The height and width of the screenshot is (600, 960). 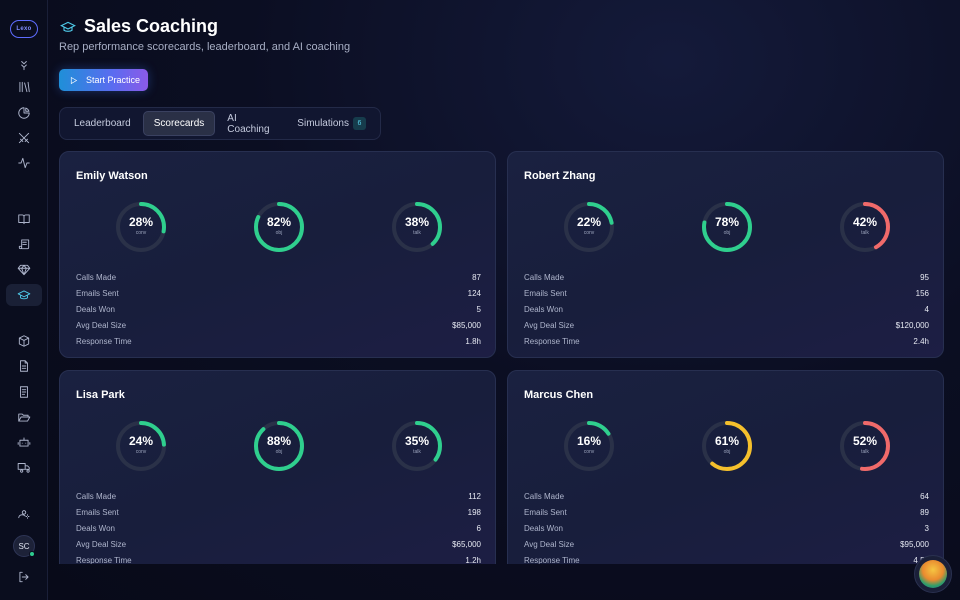 I want to click on page-title: Sales Coaching, so click(x=139, y=26).